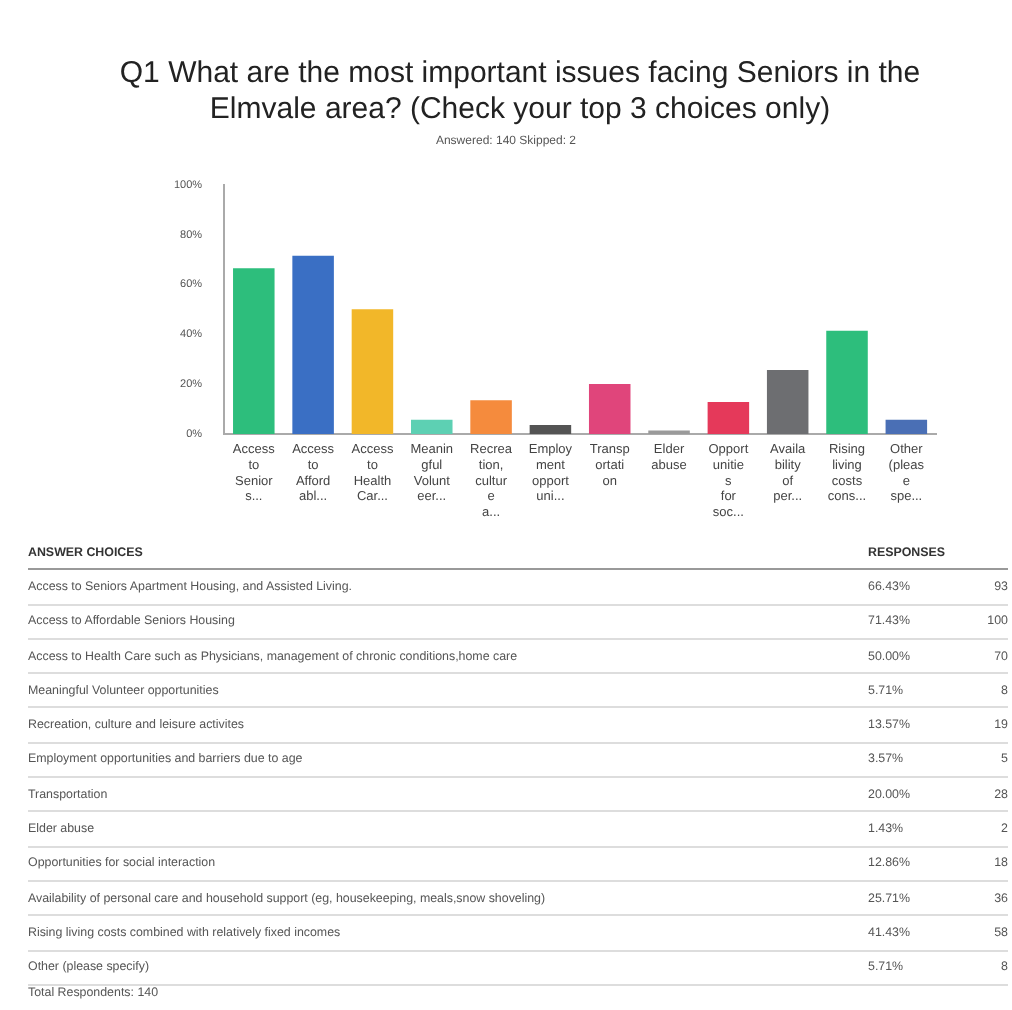 This screenshot has width=1012, height=1010. What do you see at coordinates (520, 92) in the screenshot?
I see `chart-title: Q1 What are the most important issues facing Seniors in the Elmvale area? (Check your top 3 choices only)` at bounding box center [520, 92].